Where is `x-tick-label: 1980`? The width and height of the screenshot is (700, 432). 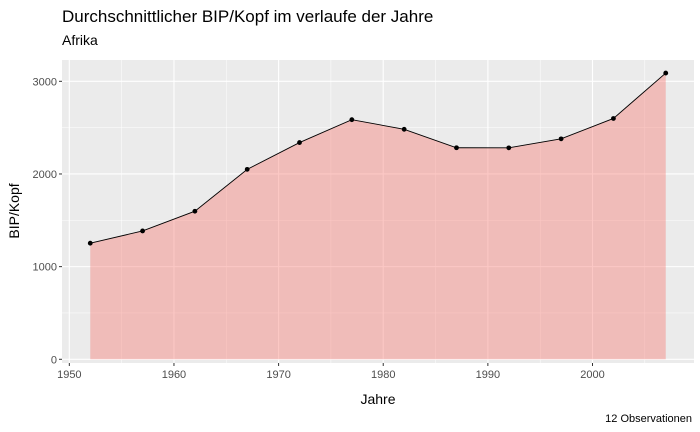
x-tick-label: 1980 is located at coordinates (383, 375).